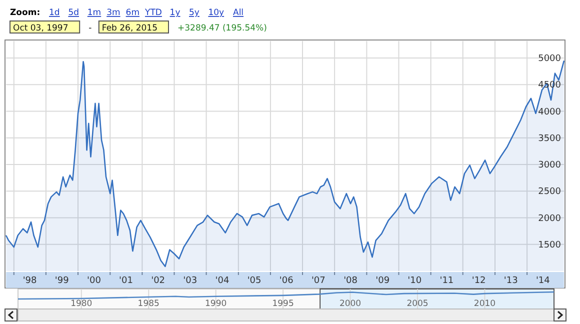  What do you see at coordinates (383, 281) in the screenshot?
I see `x-tick-label: '09` at bounding box center [383, 281].